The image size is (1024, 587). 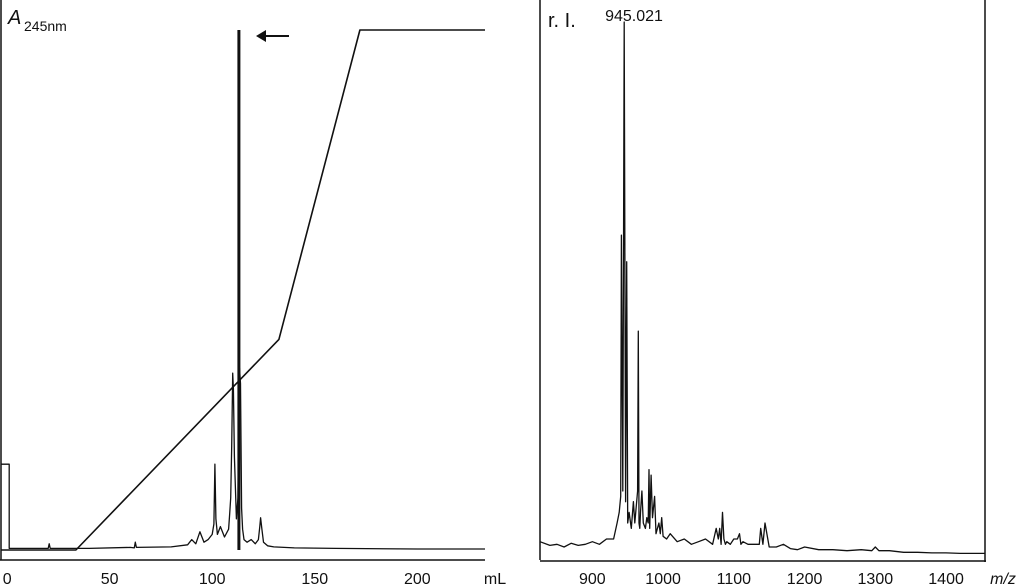 I want to click on left-x-tick-label-0: 0, so click(x=7, y=579).